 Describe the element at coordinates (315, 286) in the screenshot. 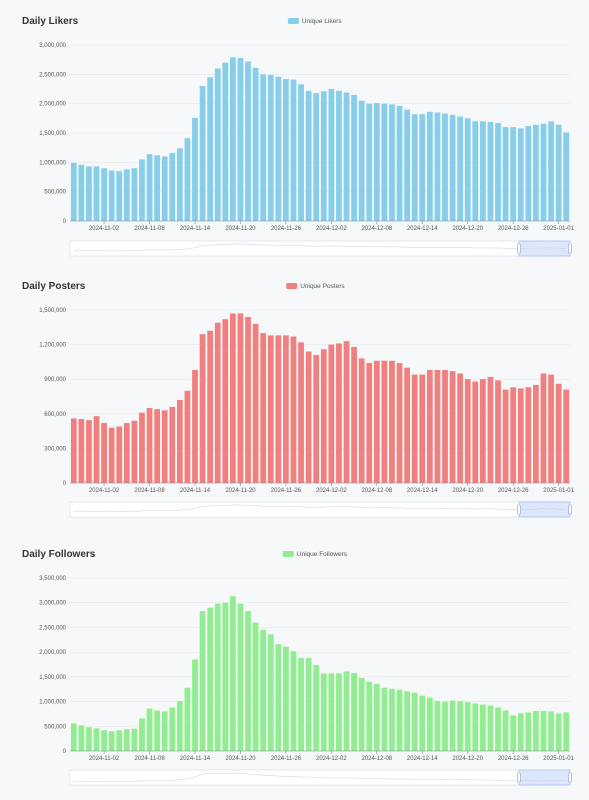

I see `legend: Unique Posters` at that location.